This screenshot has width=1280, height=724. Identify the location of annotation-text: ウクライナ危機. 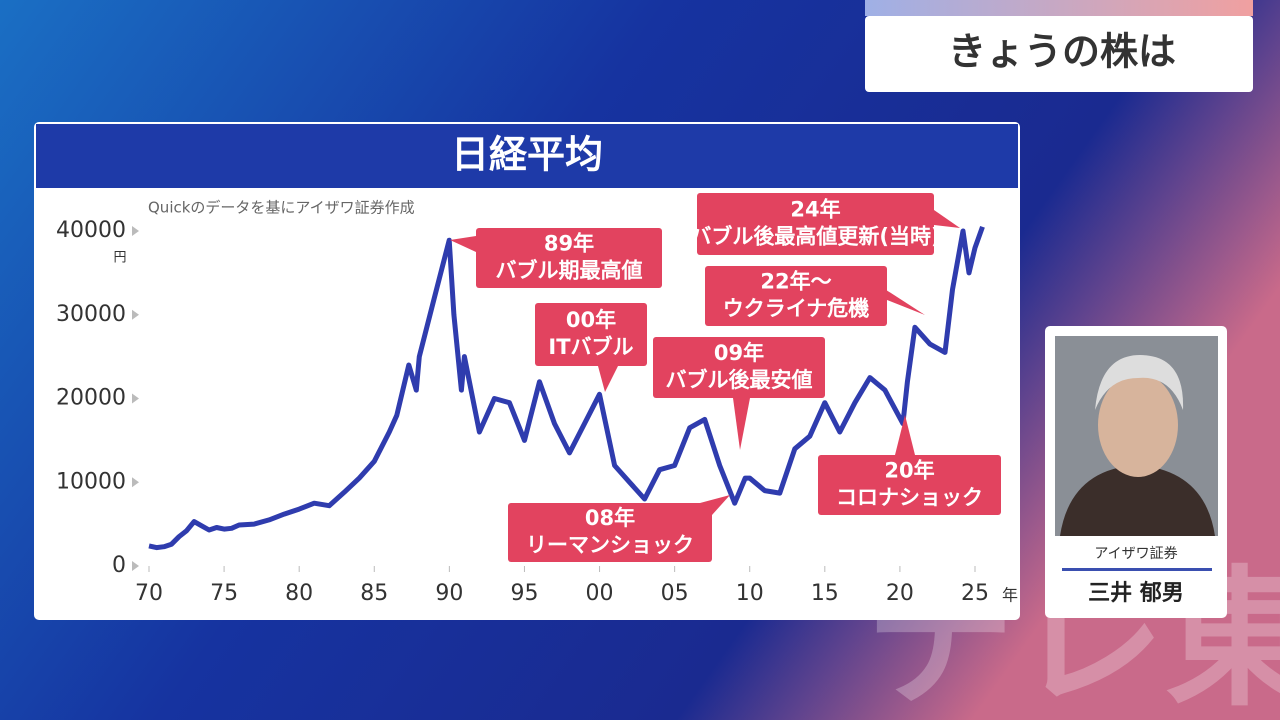
(796, 309).